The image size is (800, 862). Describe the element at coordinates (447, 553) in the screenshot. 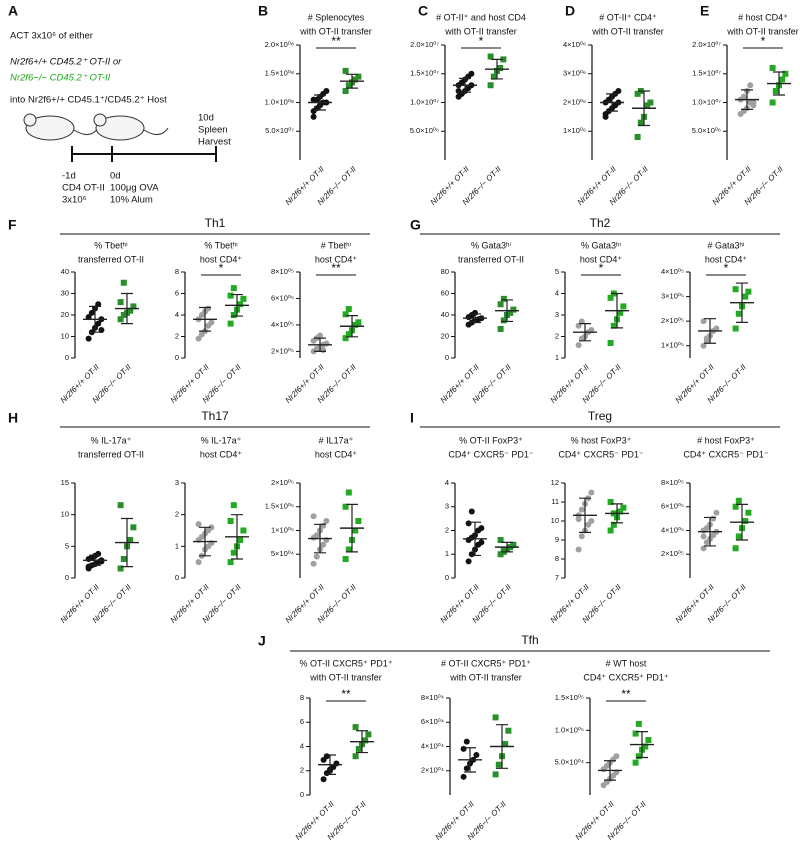

I see `y-tick-label: 1` at that location.